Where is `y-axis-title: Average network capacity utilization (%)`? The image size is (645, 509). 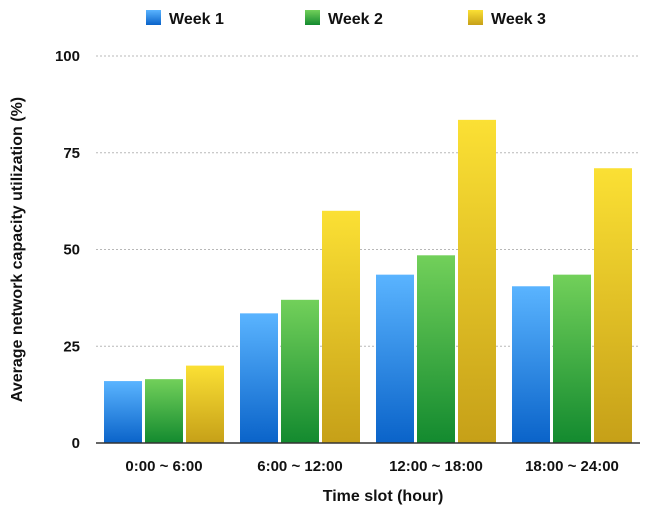 y-axis-title: Average network capacity utilization (%) is located at coordinates (17, 249).